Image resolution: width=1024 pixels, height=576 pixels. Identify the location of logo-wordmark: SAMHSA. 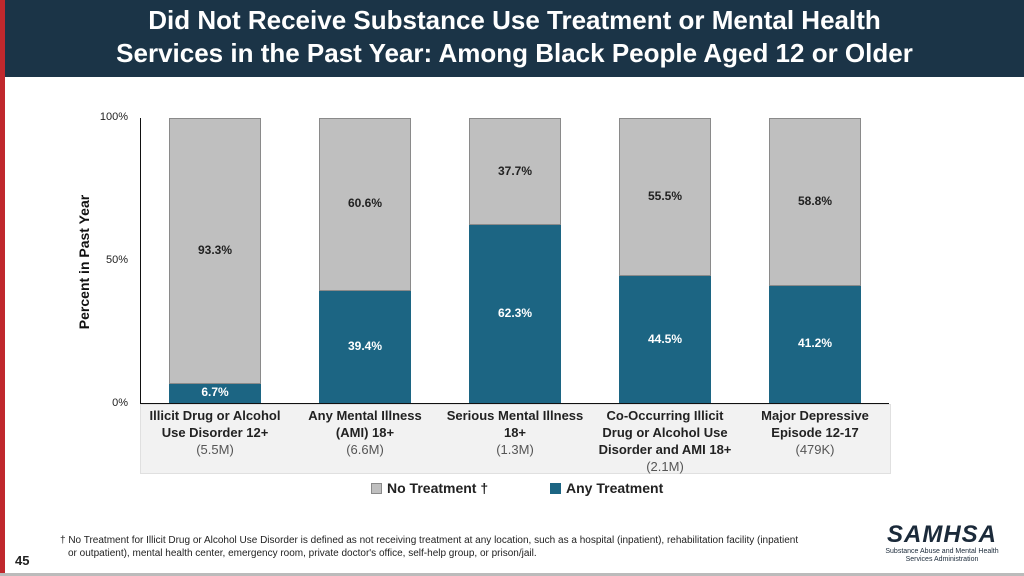
(941, 534).